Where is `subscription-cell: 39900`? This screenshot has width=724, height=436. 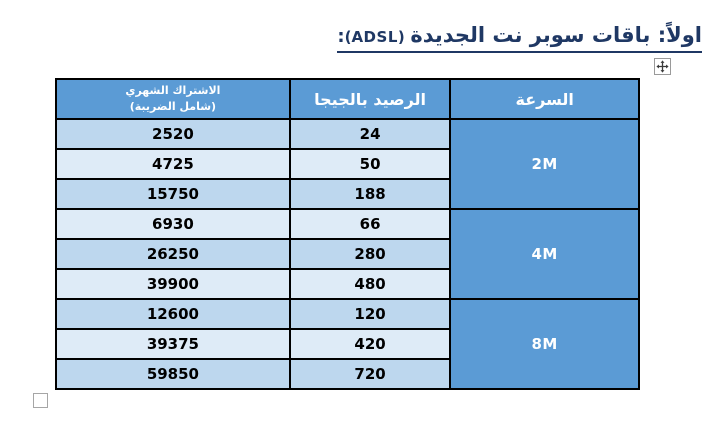 subscription-cell: 39900 is located at coordinates (173, 284).